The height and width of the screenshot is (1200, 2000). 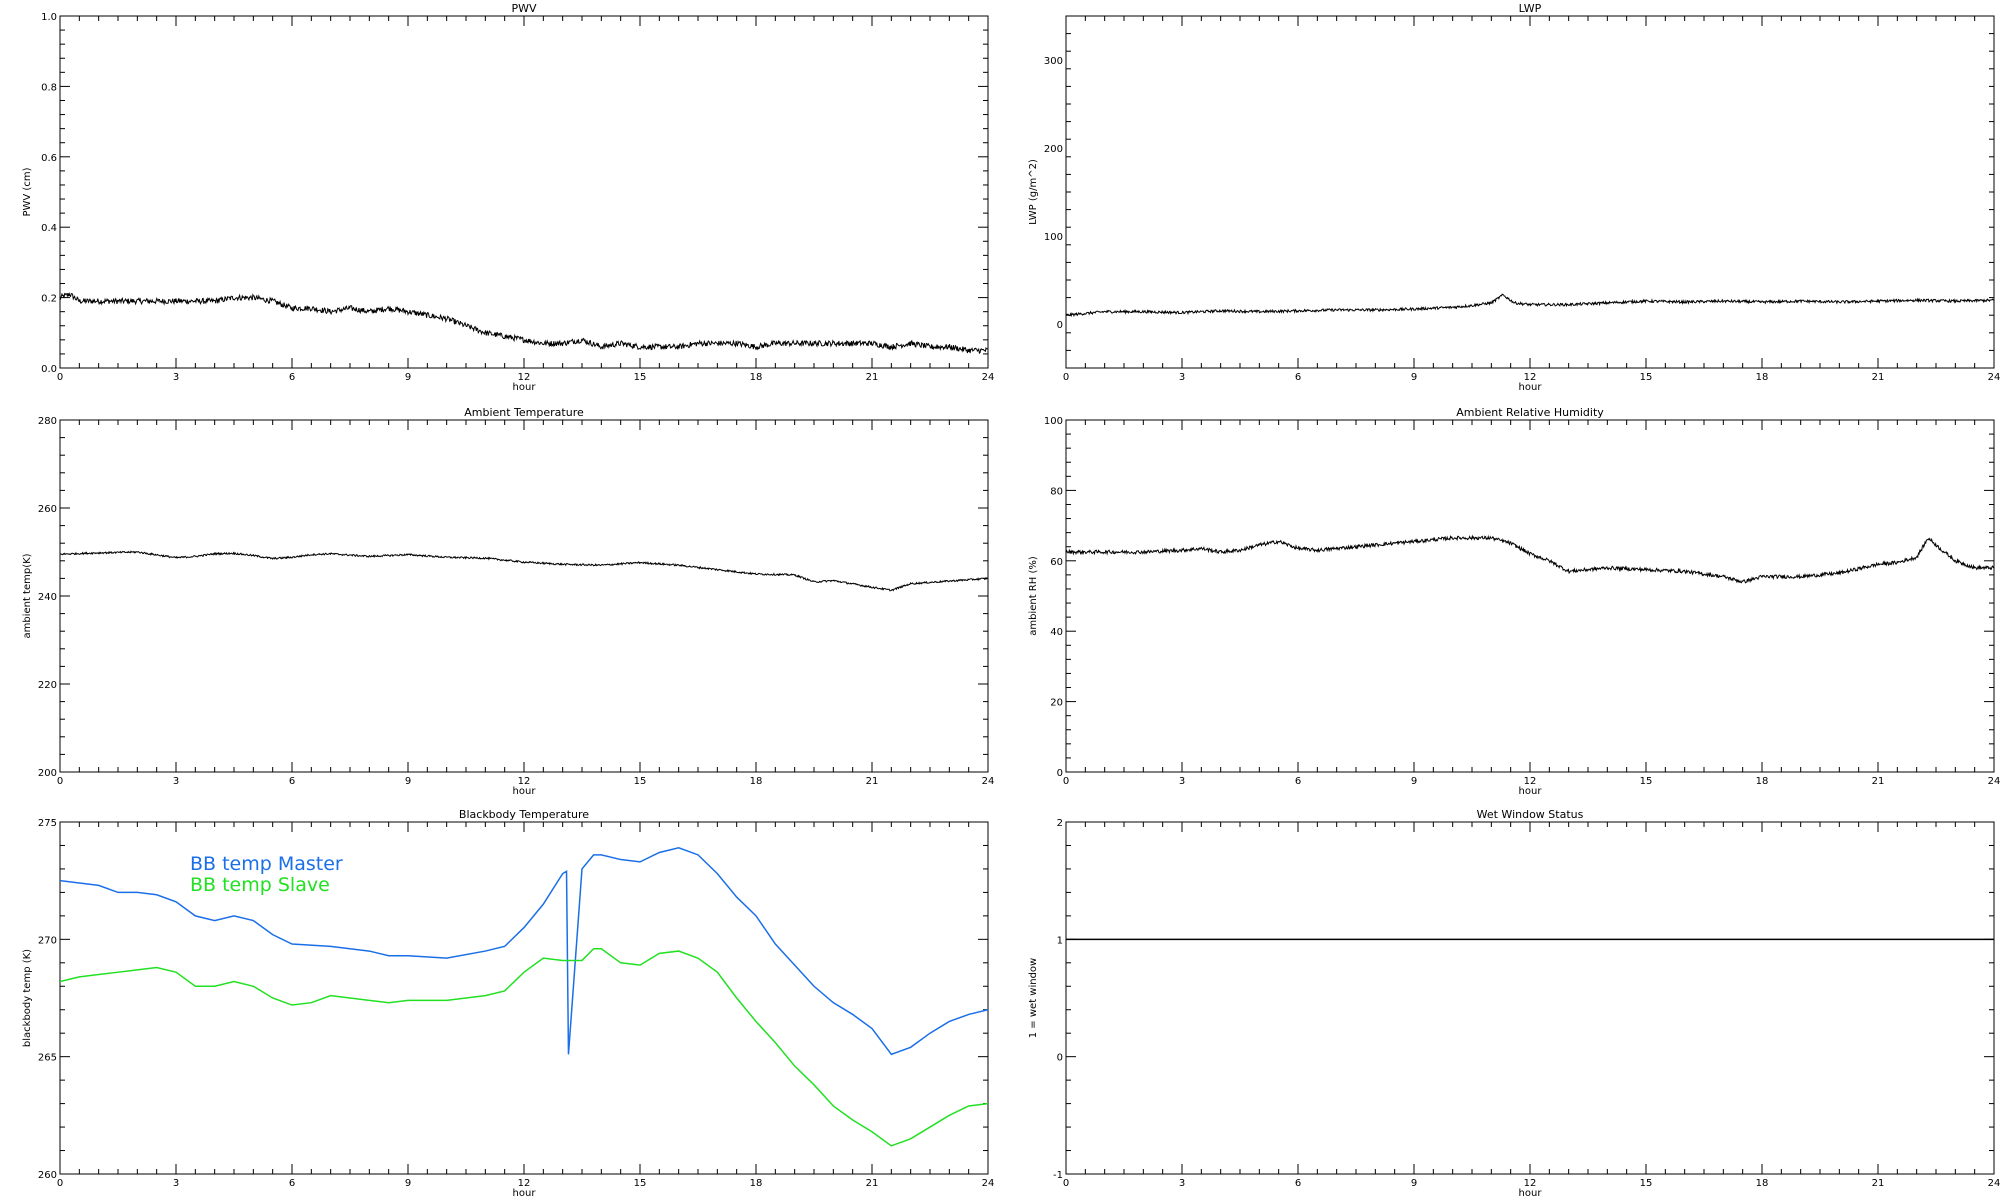 What do you see at coordinates (1058, 1175) in the screenshot?
I see `y-tick-label: -1` at bounding box center [1058, 1175].